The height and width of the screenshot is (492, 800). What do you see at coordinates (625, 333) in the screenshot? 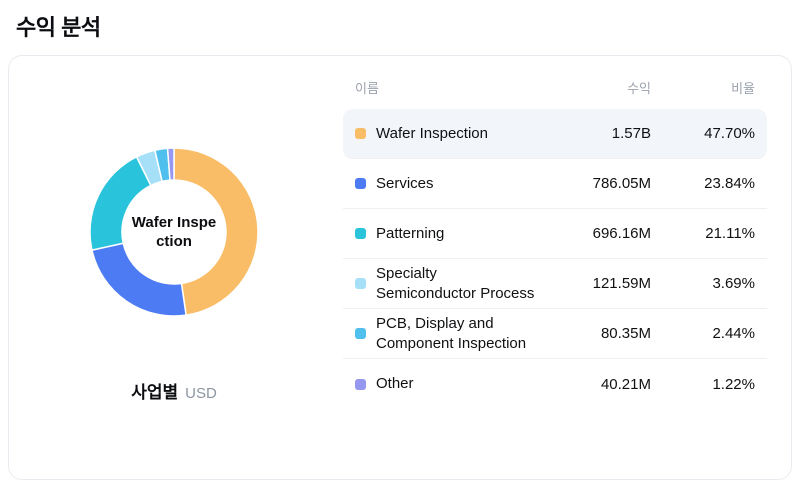
I see `series-revenue: 80.35M` at bounding box center [625, 333].